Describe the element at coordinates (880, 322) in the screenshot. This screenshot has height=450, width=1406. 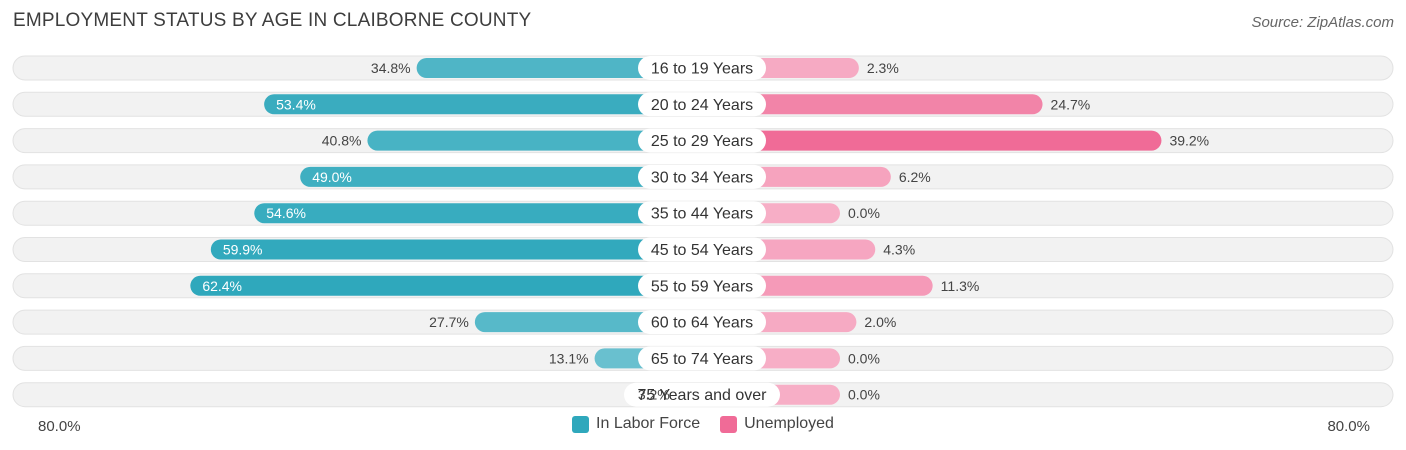
I see `value-label-unemployed: 2.0%` at that location.